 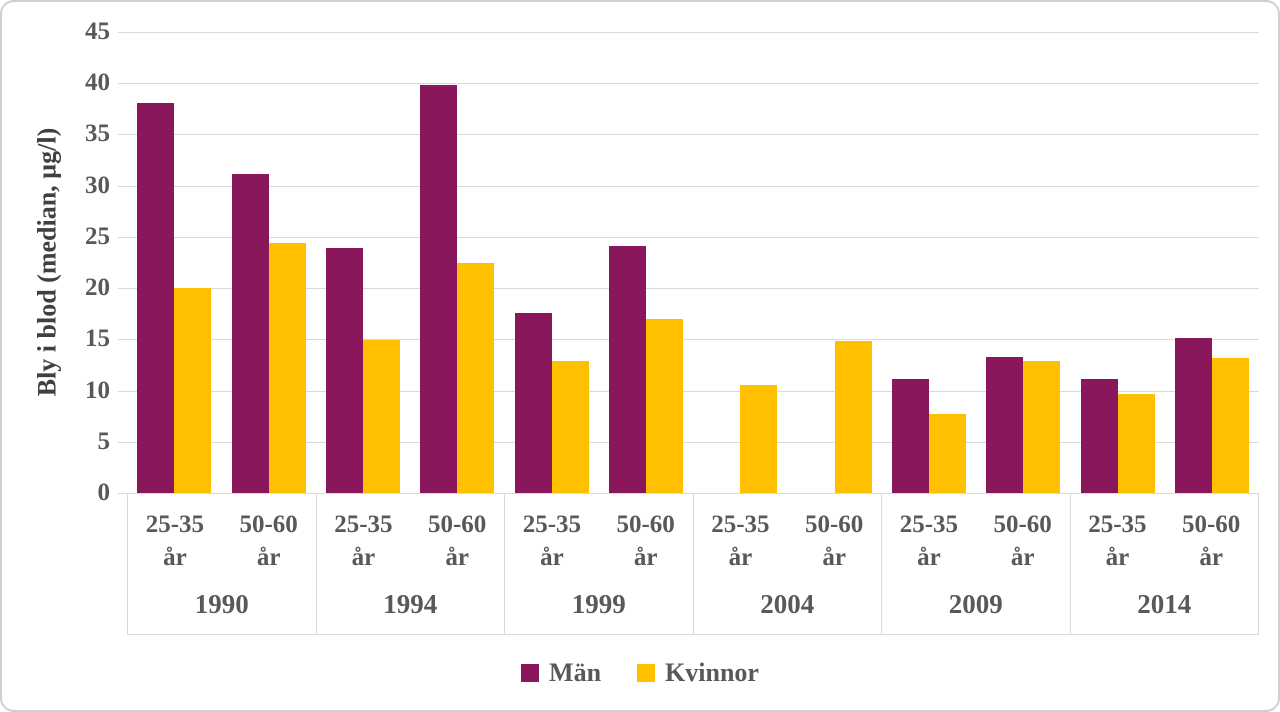 I want to click on age-label-row-2004: 25-35 år 50-60 år, so click(x=788, y=540).